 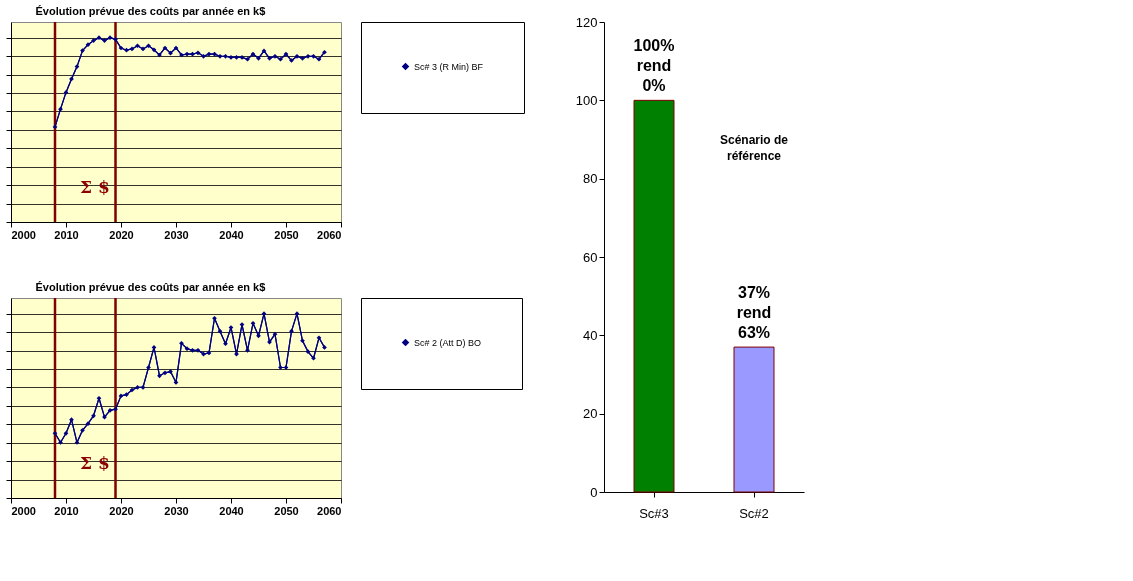 What do you see at coordinates (754, 148) in the screenshot?
I see `annotation: Scénario de référence` at bounding box center [754, 148].